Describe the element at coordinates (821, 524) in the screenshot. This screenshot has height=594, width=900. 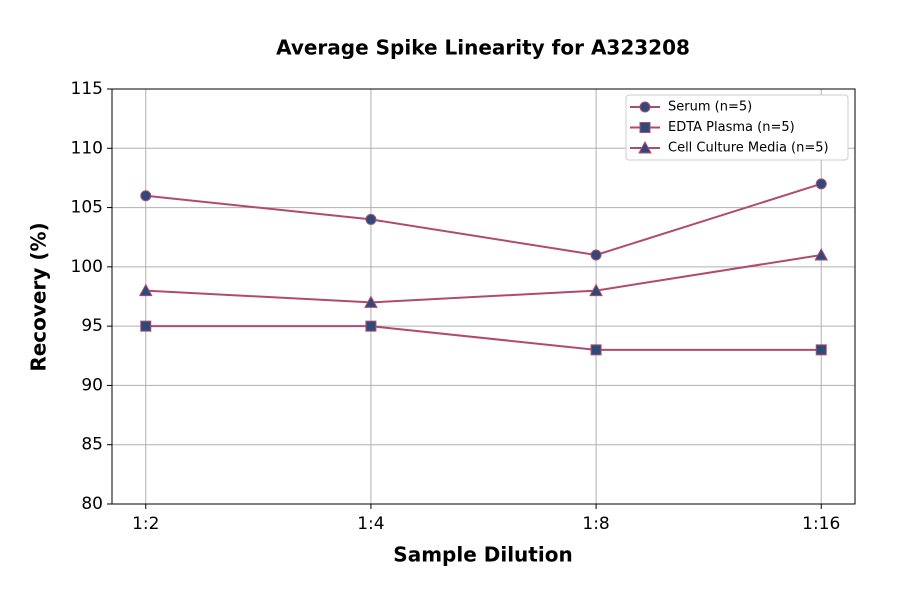
I see `x-tick-label: 1:16` at that location.